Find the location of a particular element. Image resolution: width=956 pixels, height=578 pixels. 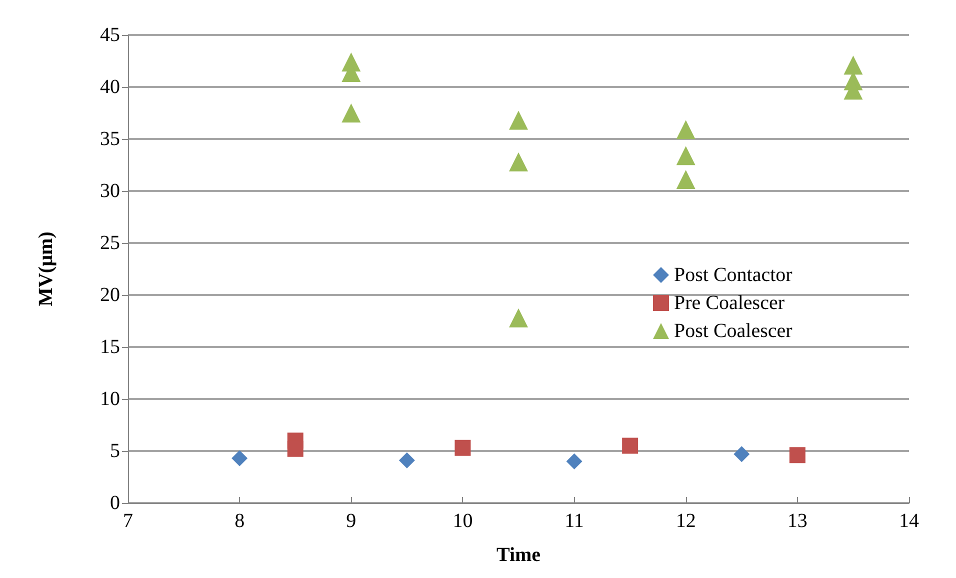

y-tick-label: 25 is located at coordinates (110, 243).